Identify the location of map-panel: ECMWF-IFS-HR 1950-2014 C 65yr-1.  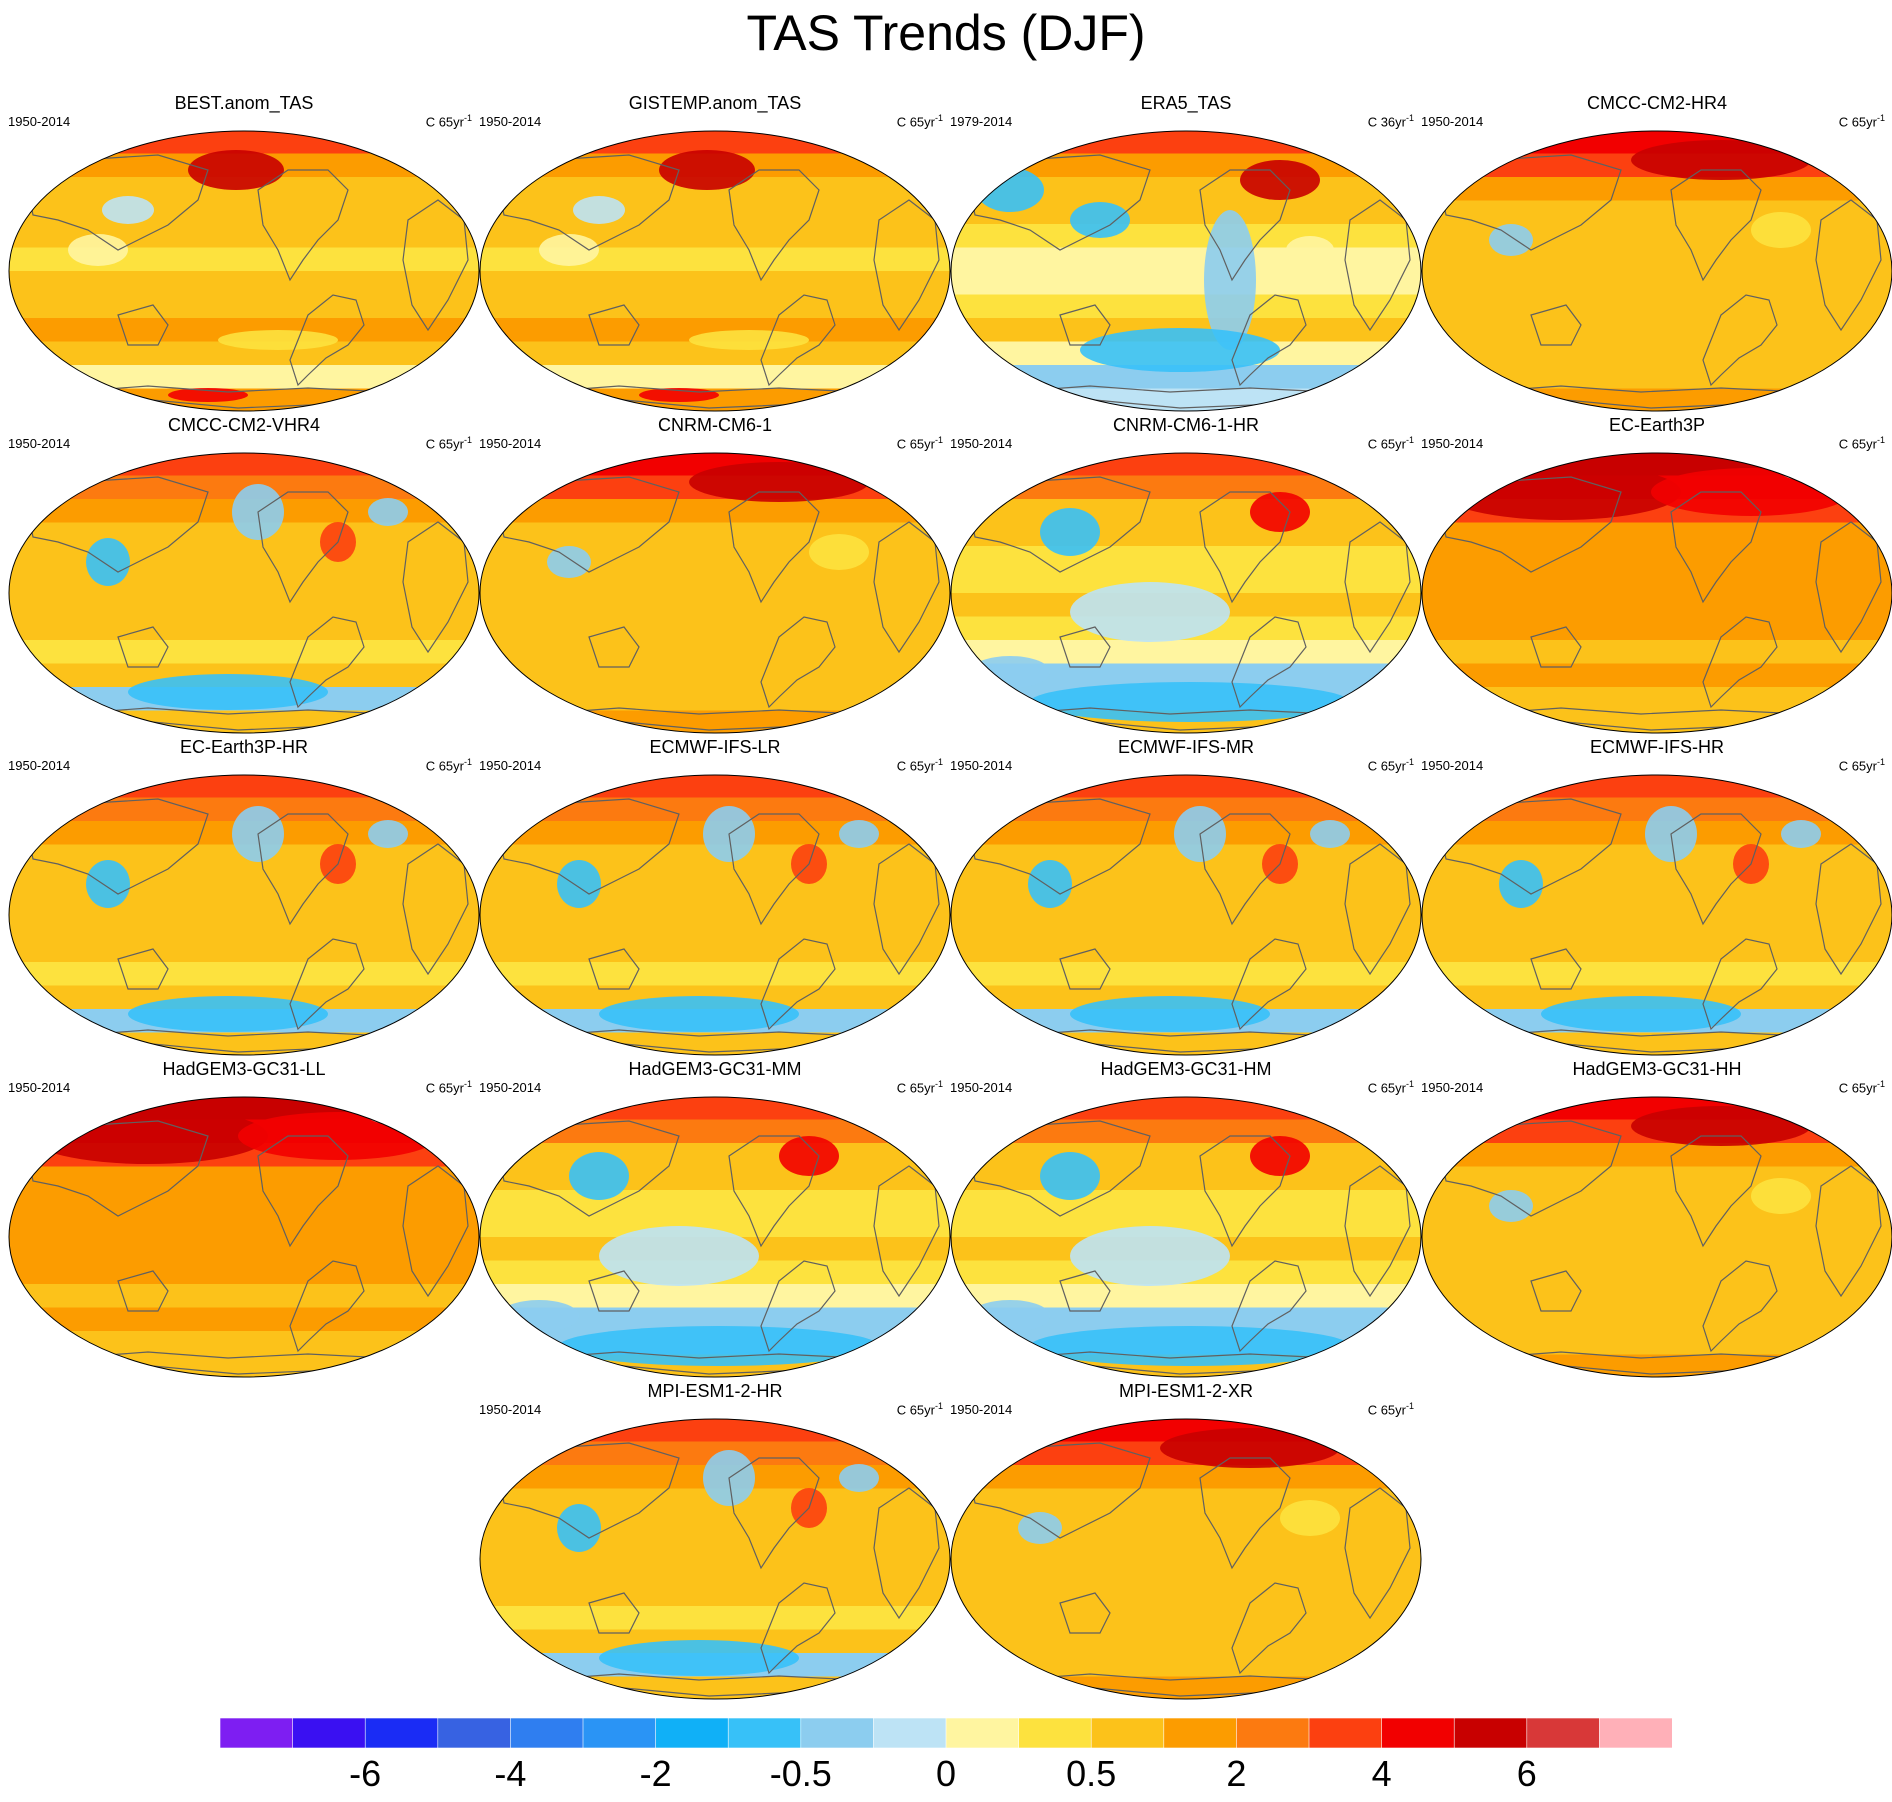
(1656, 896).